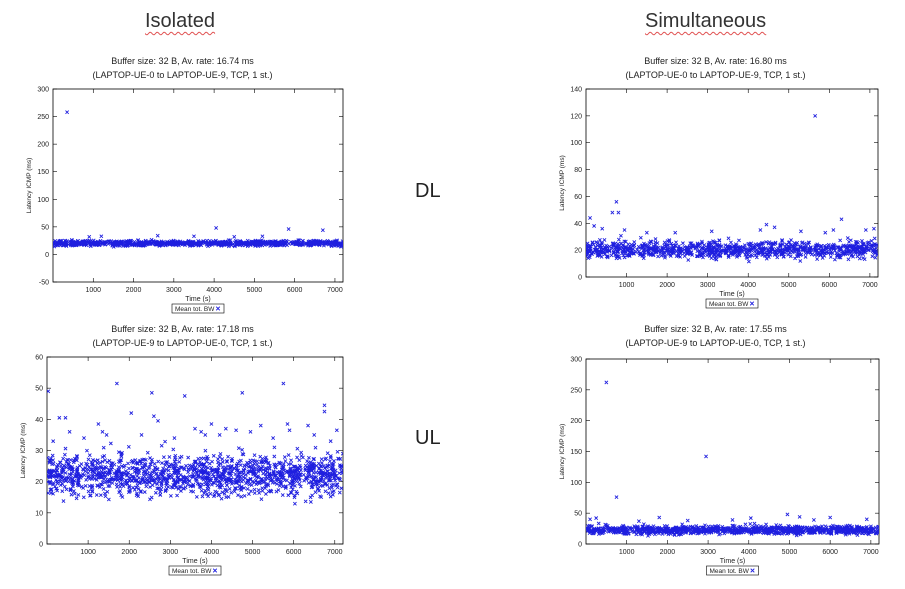  What do you see at coordinates (43, 117) in the screenshot?
I see `y-tick-label: 250` at bounding box center [43, 117].